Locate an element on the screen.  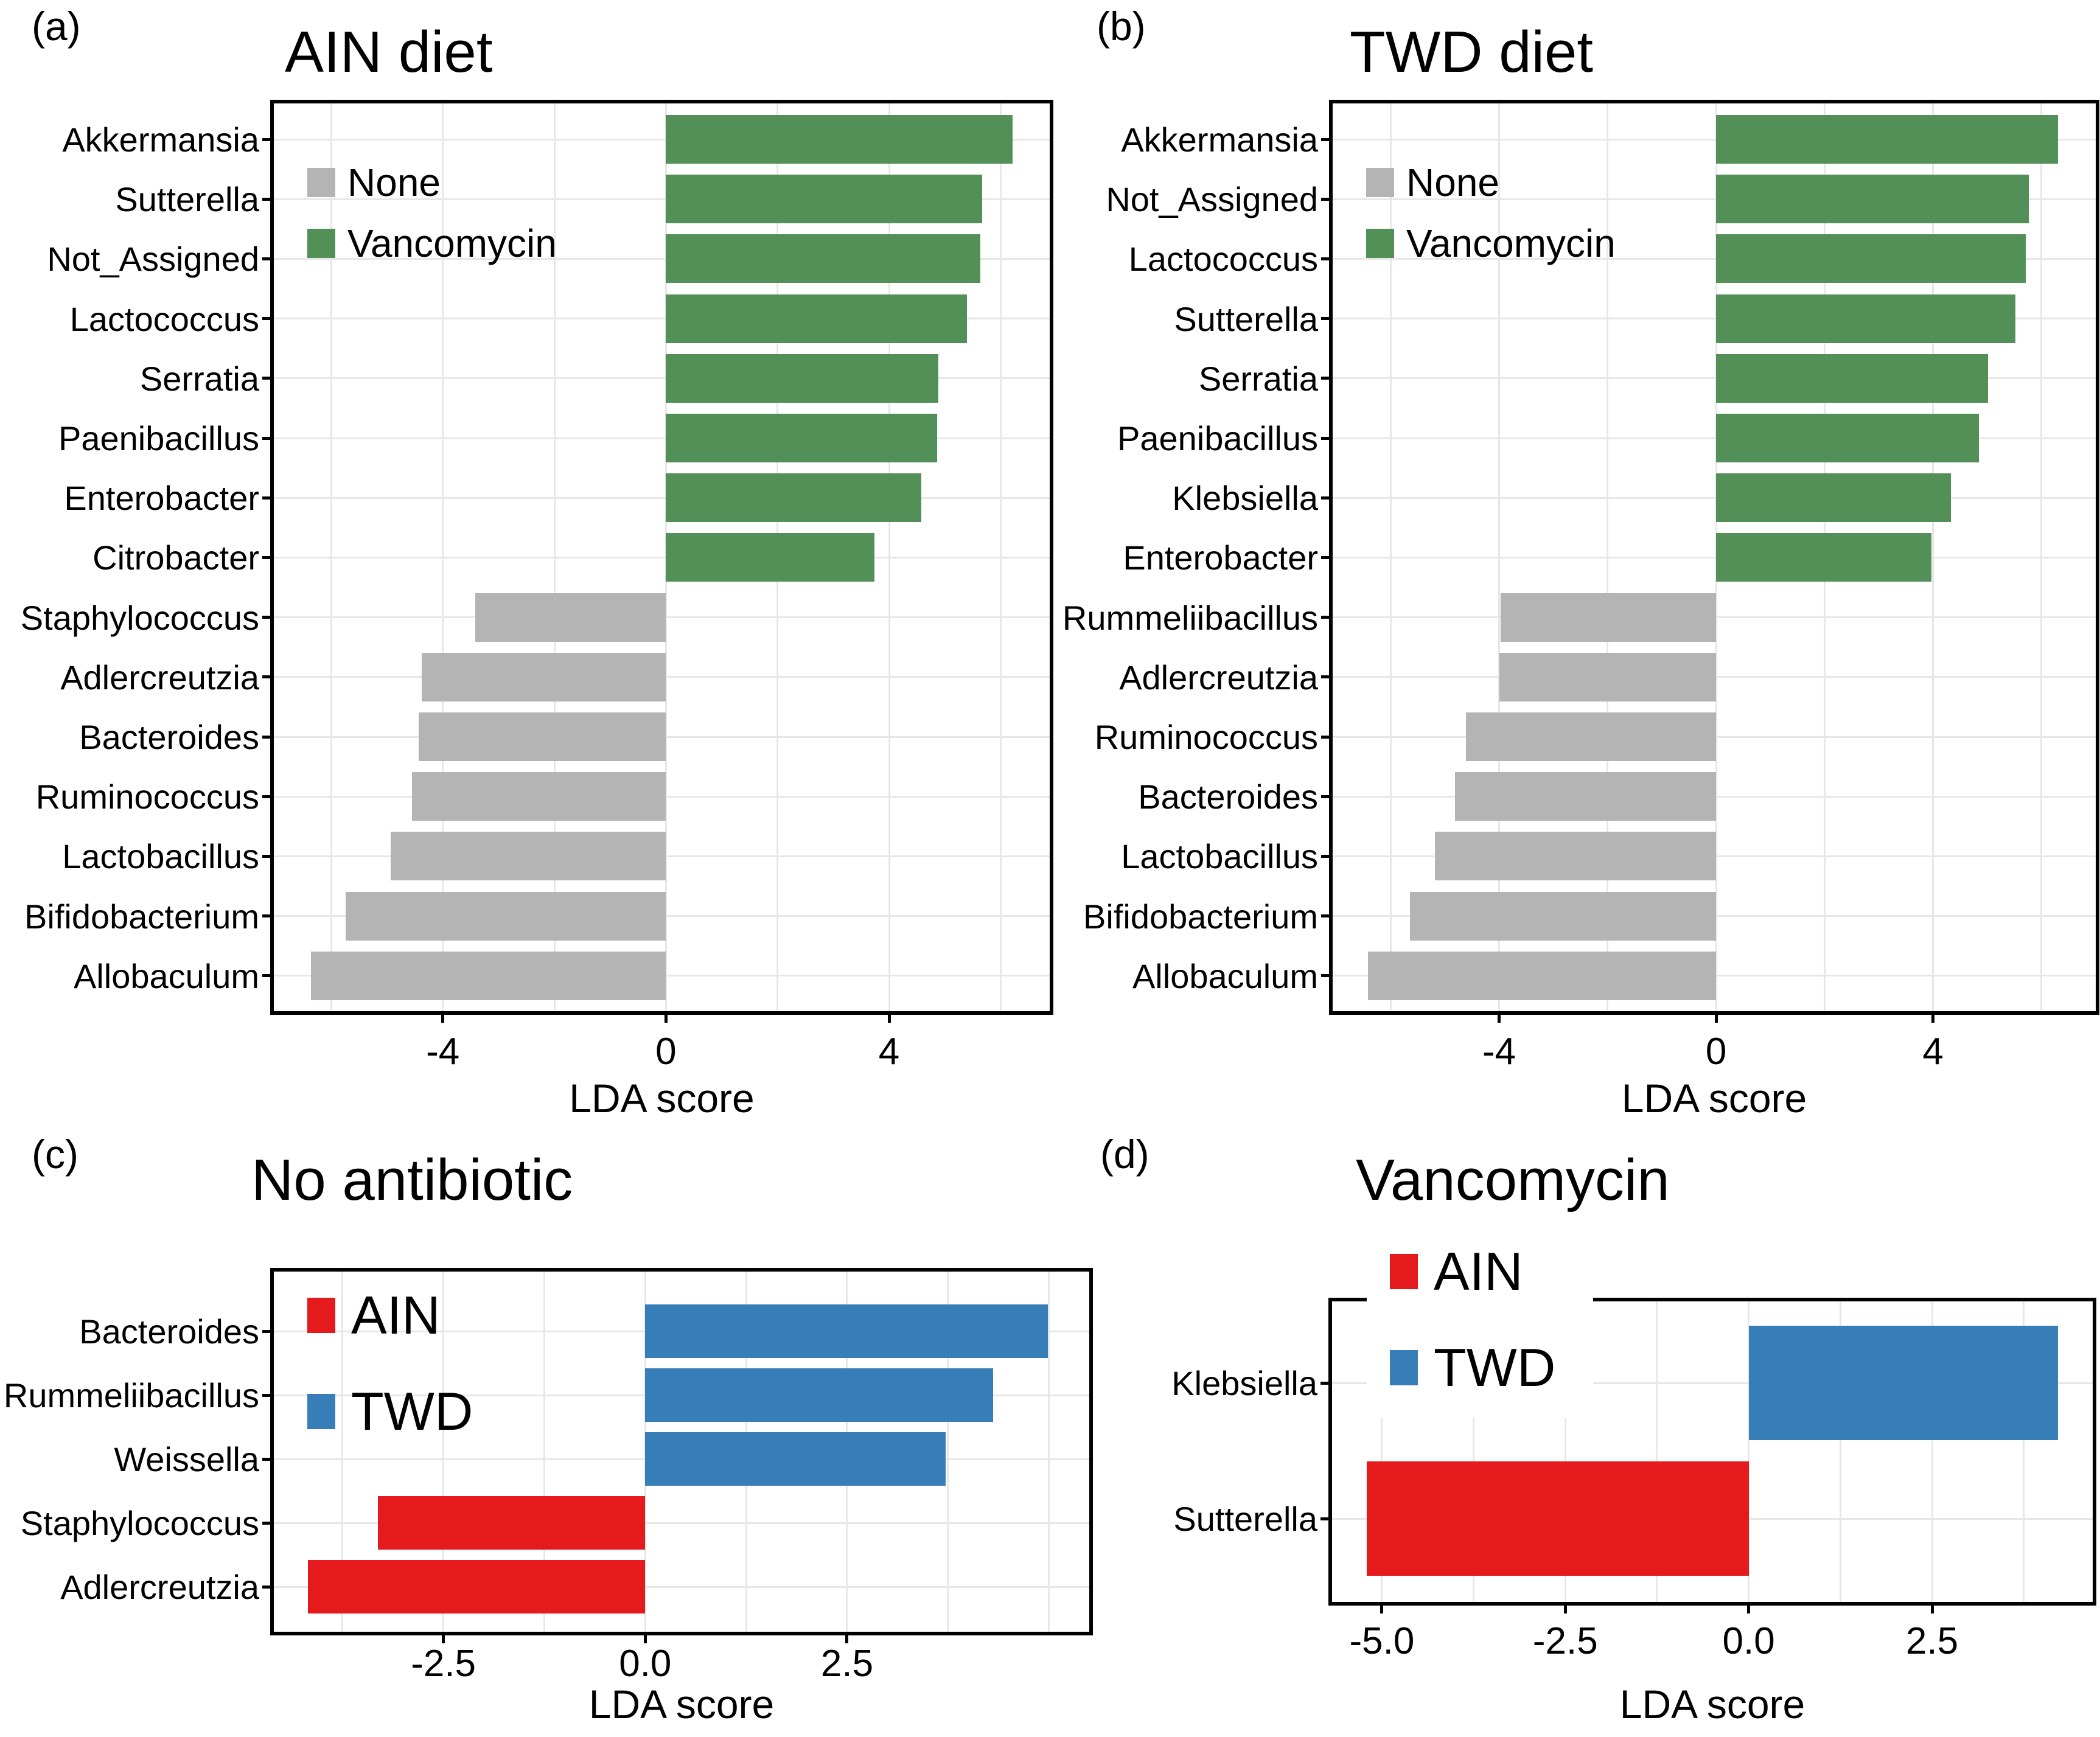
legend-label: AIN is located at coordinates (1479, 1271).